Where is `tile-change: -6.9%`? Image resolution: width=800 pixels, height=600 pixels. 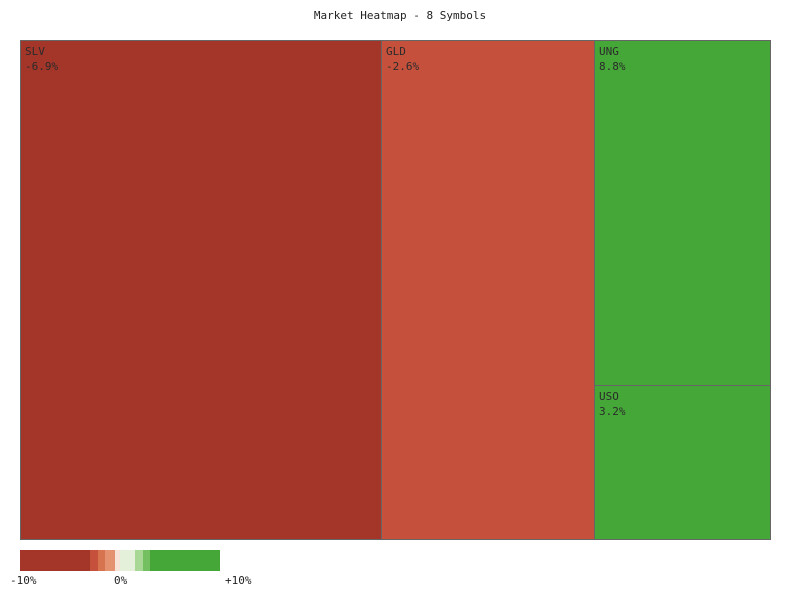
tile-change: -6.9% is located at coordinates (42, 66).